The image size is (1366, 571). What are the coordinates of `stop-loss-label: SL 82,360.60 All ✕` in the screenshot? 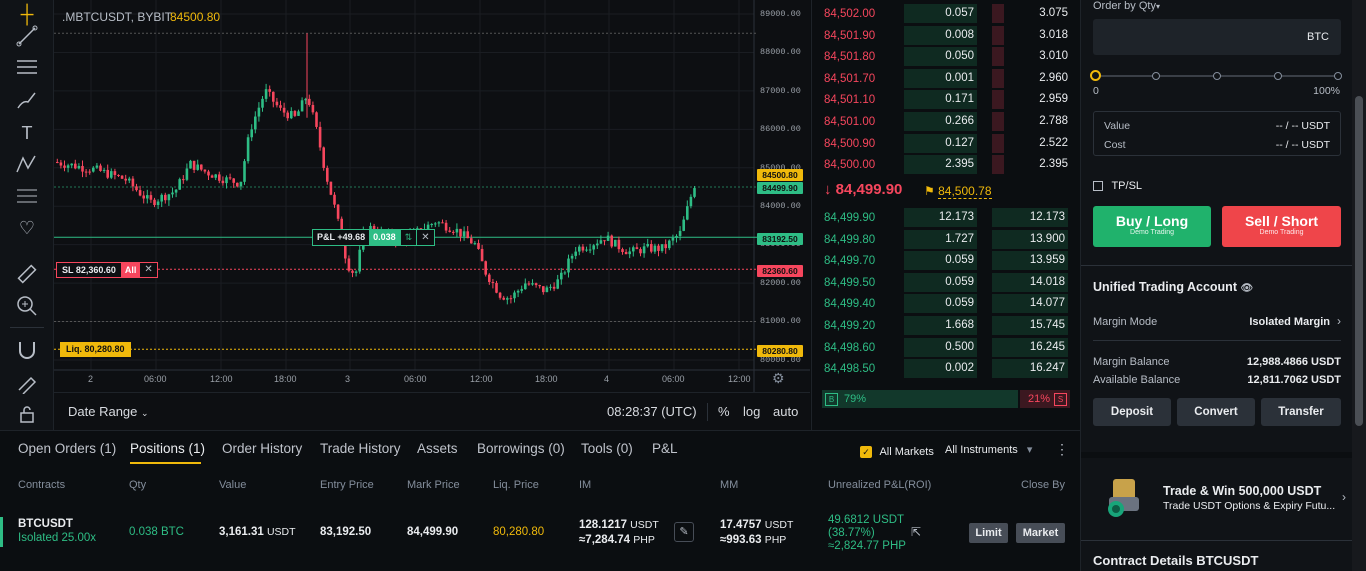 It's located at (107, 270).